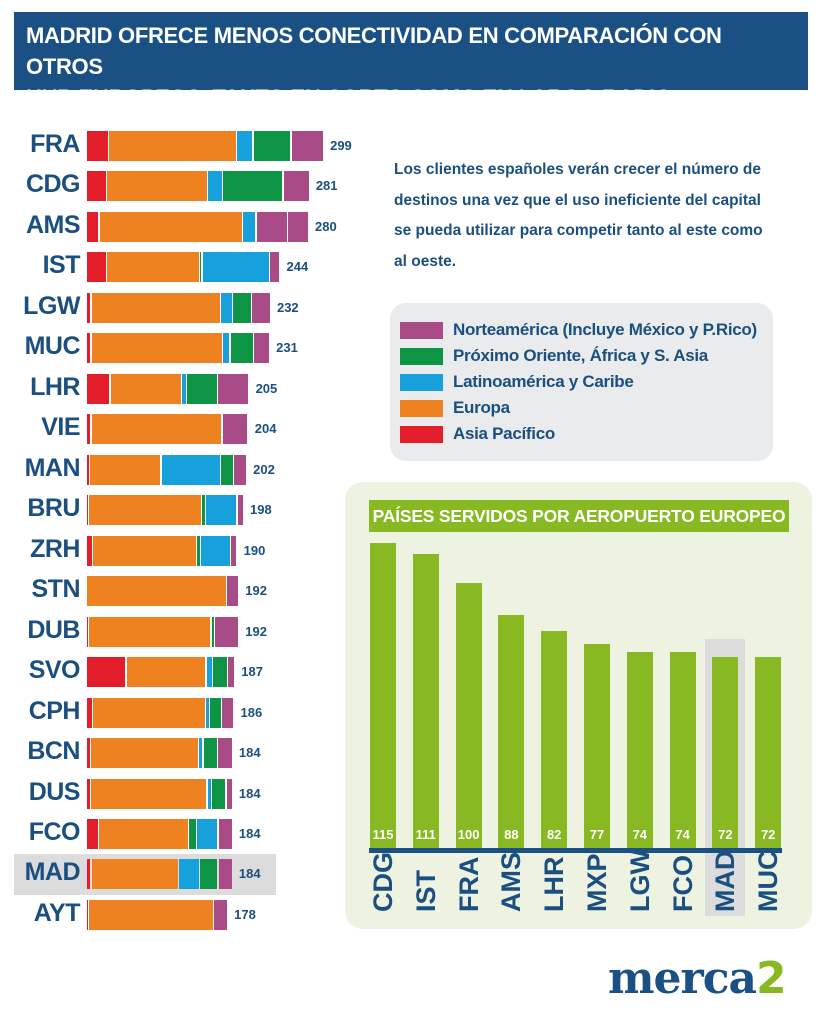  Describe the element at coordinates (56, 589) in the screenshot. I see `airport-label: STN` at that location.